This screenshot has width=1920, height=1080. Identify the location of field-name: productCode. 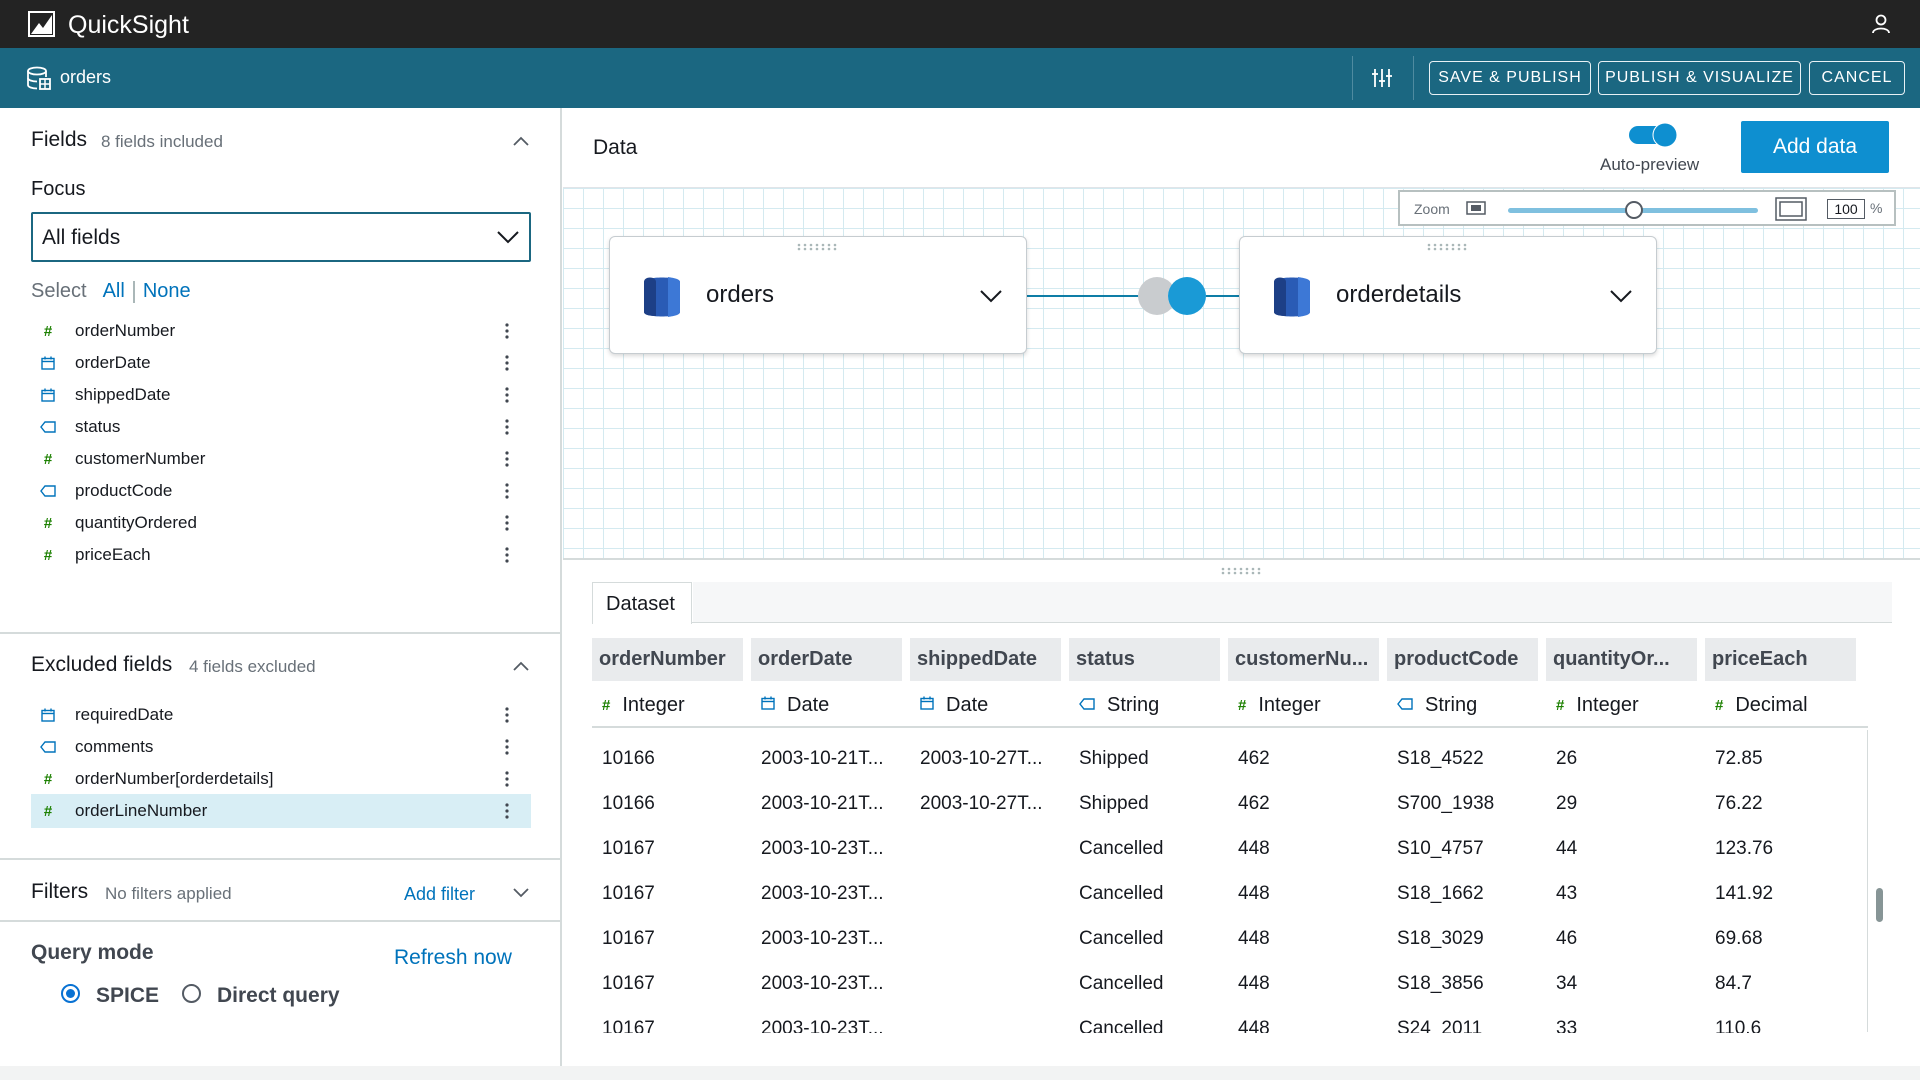
(124, 490).